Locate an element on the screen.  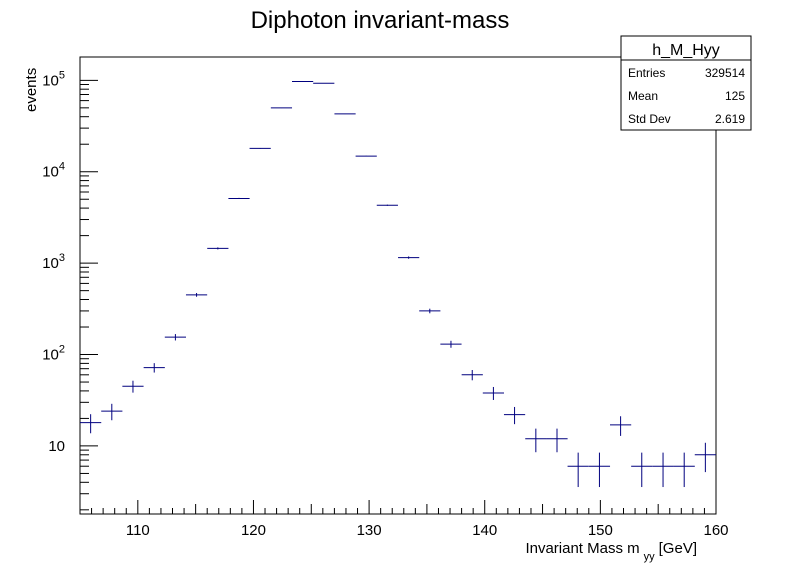
y-tick-label: 10² is located at coordinates (53, 354).